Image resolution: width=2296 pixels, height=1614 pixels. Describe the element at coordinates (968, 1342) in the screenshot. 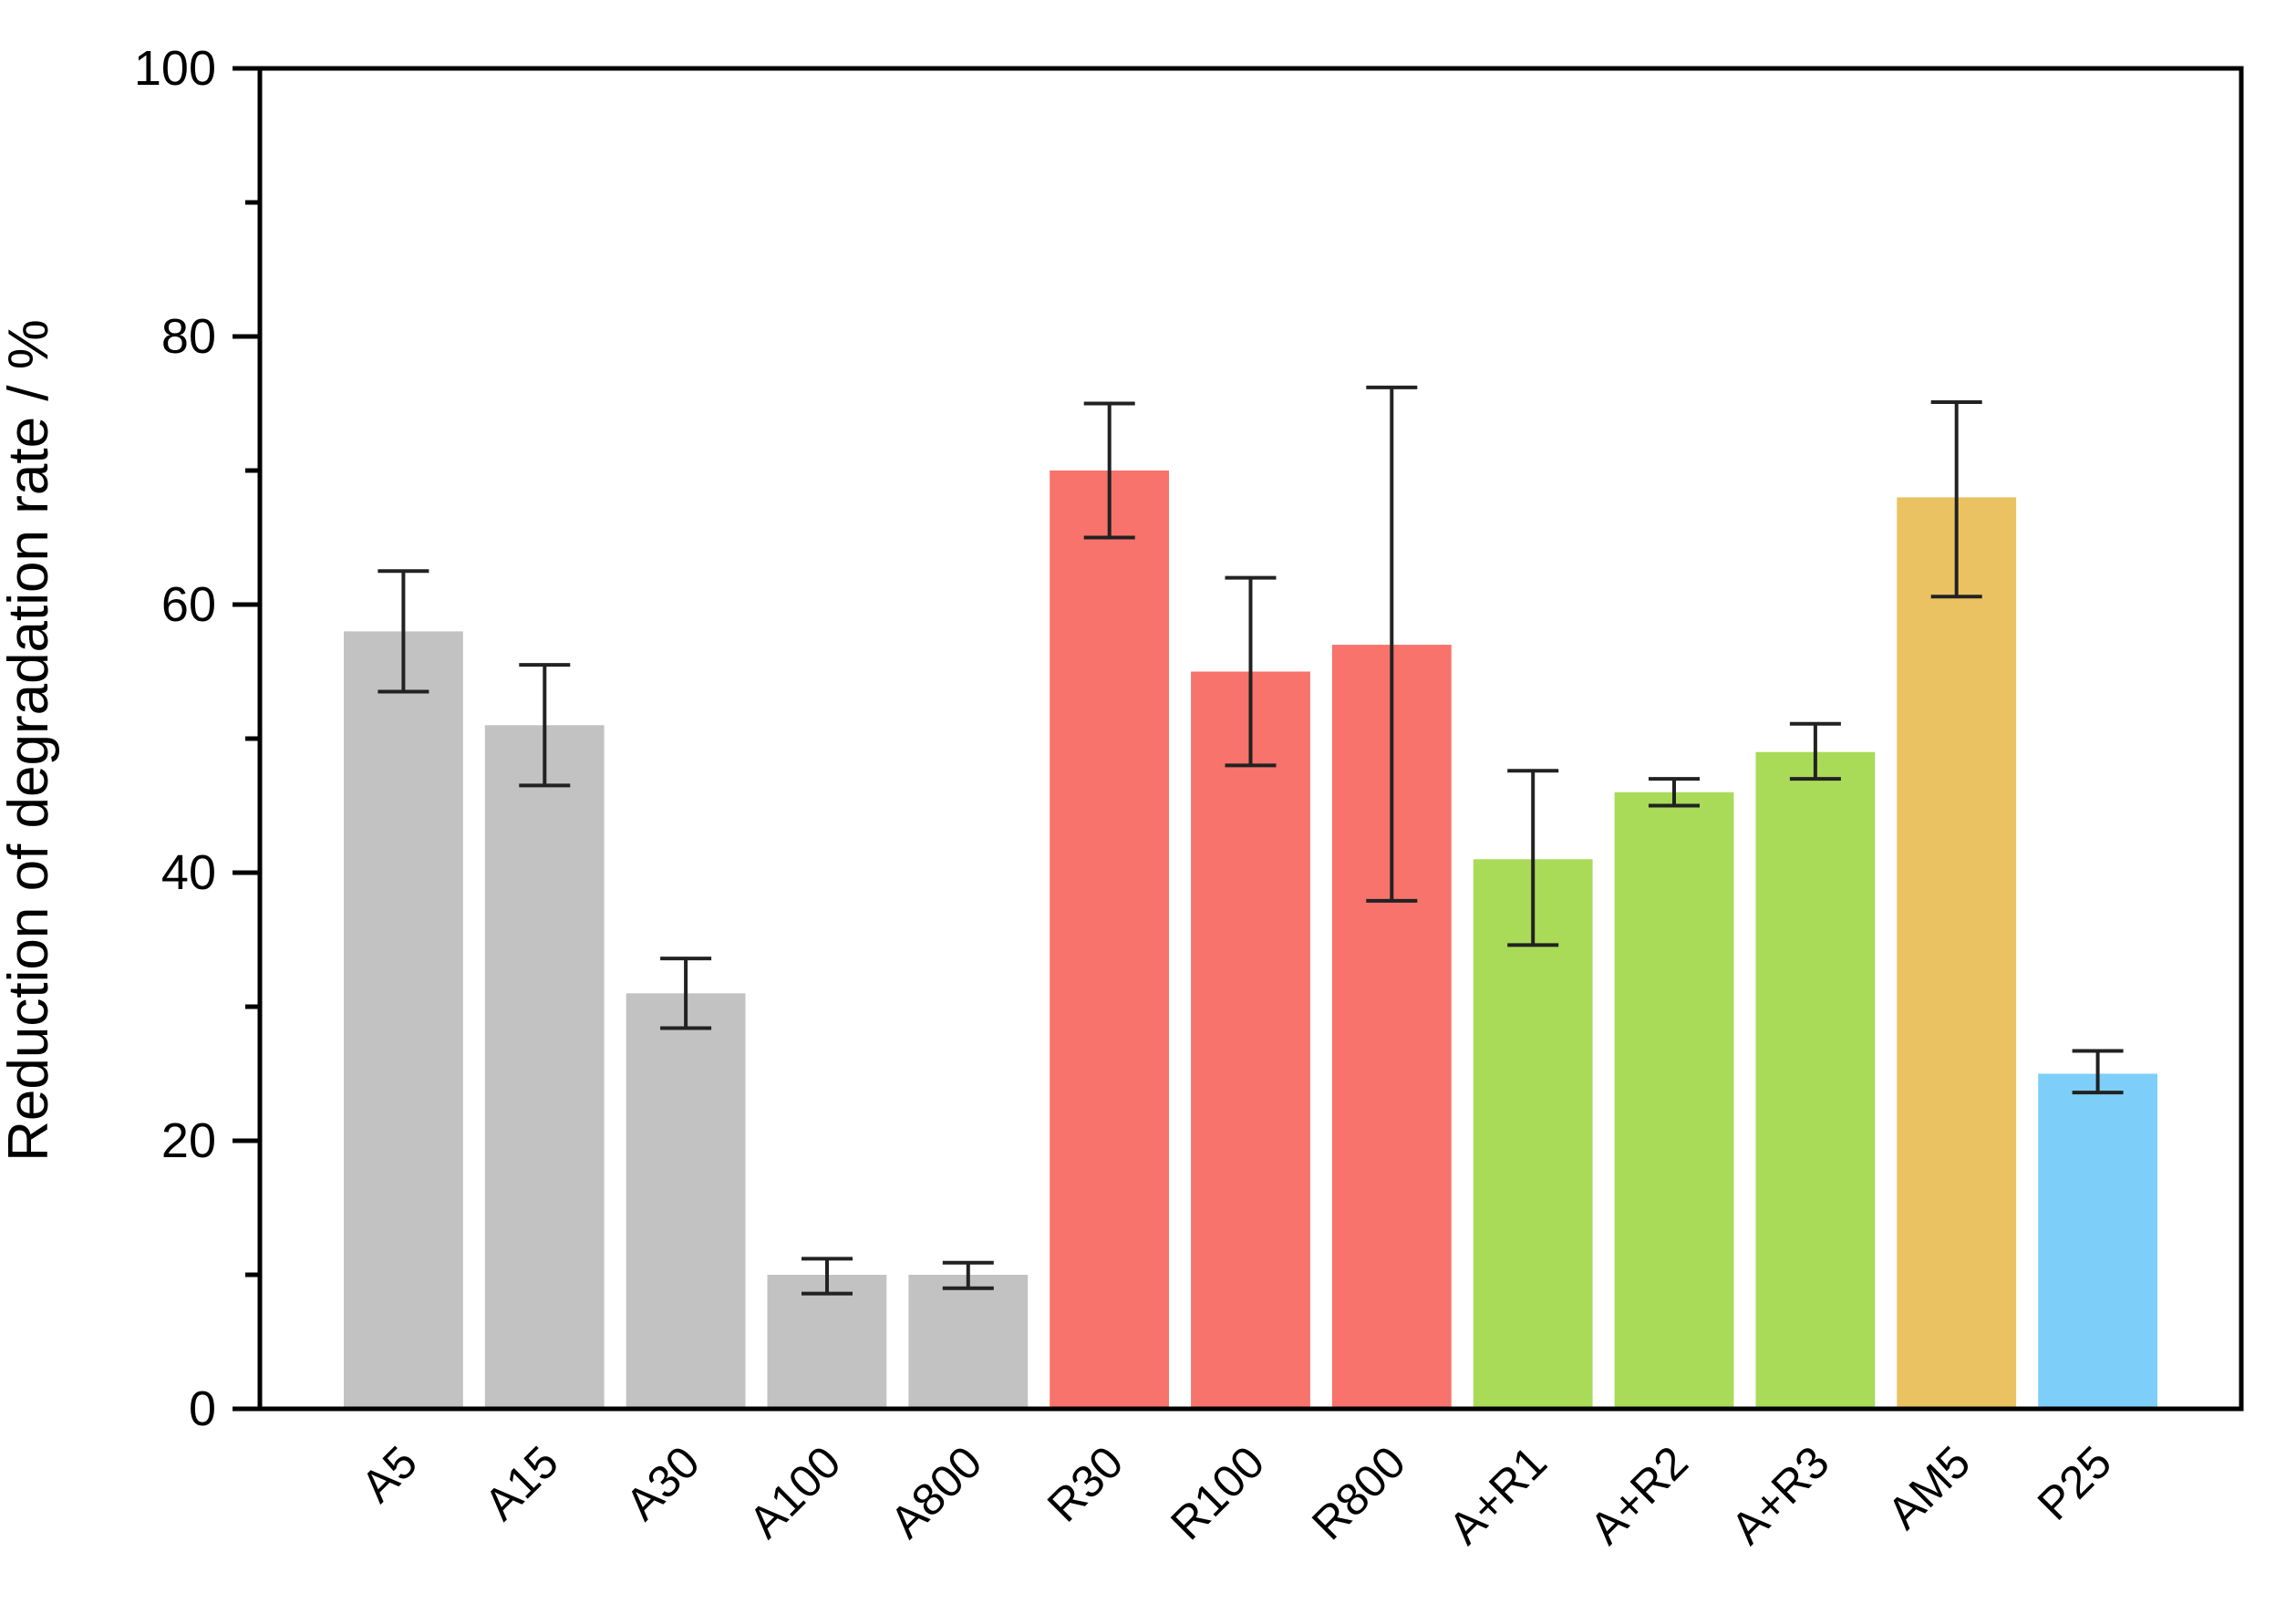

I see `bar-A800` at that location.